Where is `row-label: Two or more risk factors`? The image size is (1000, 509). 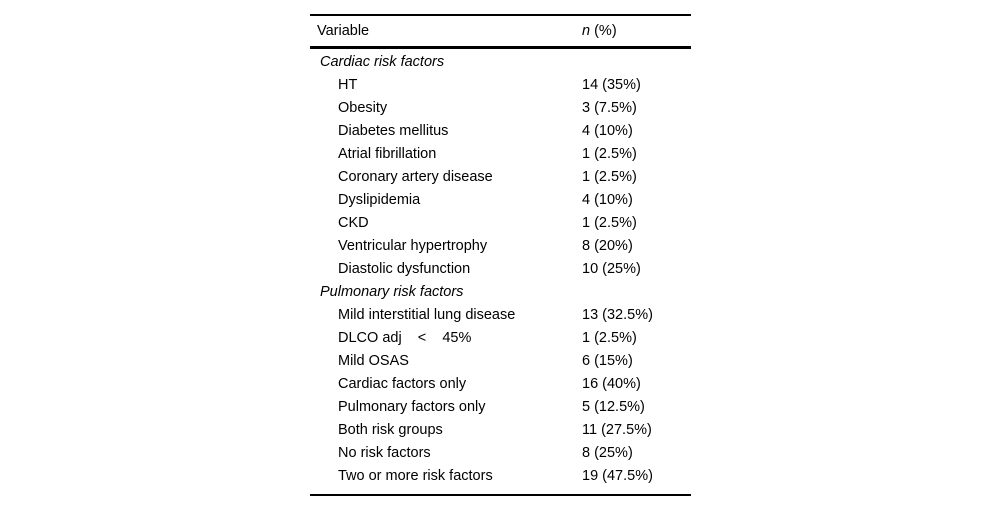 row-label: Two or more risk factors is located at coordinates (415, 476).